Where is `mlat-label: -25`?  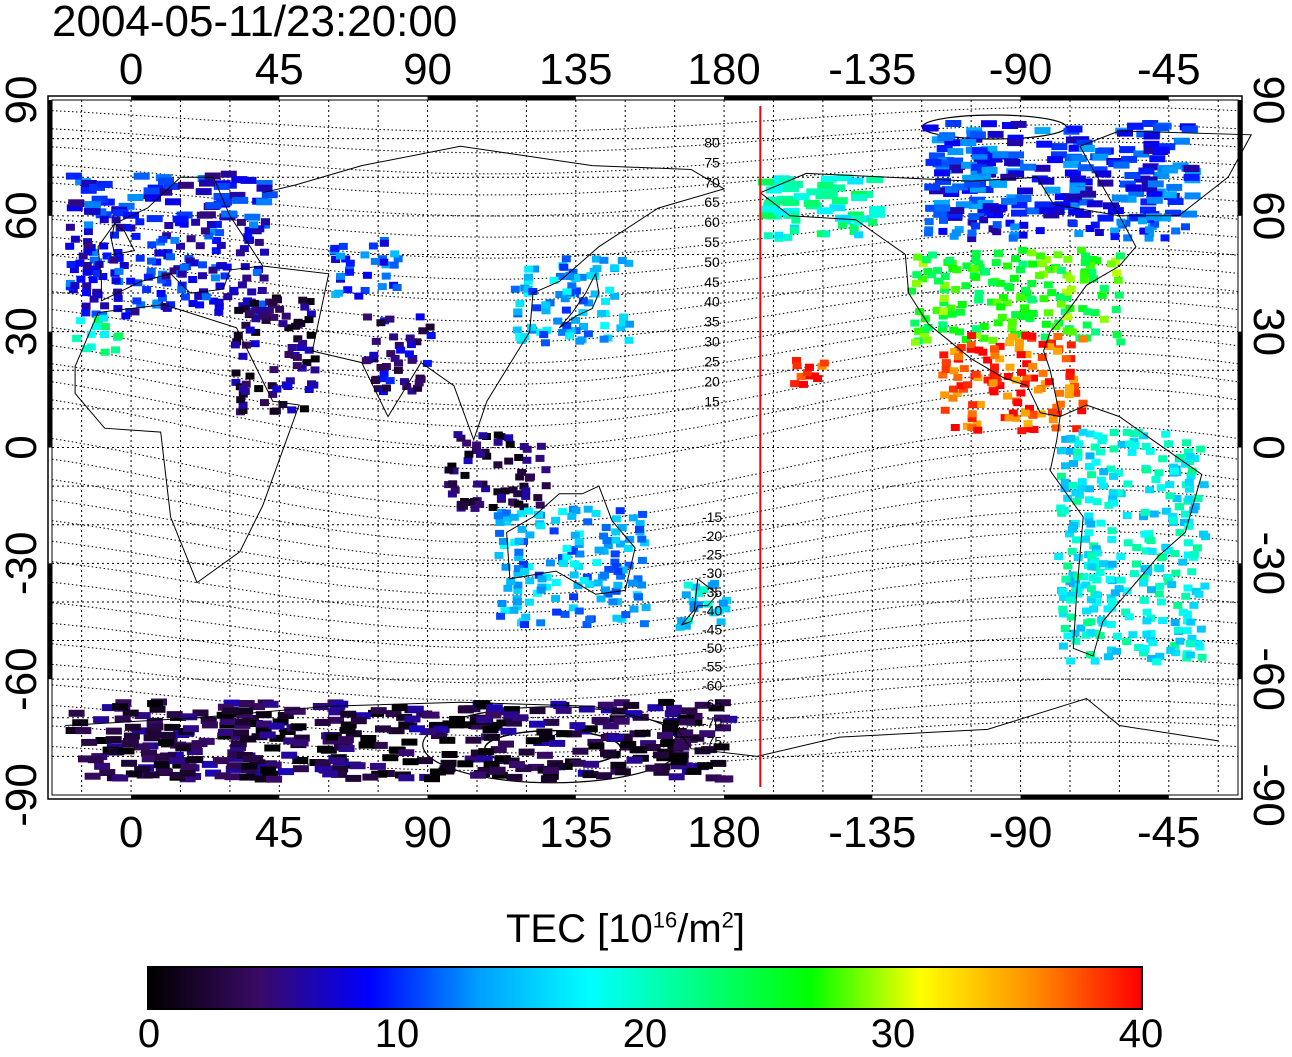 mlat-label: -25 is located at coordinates (712, 555).